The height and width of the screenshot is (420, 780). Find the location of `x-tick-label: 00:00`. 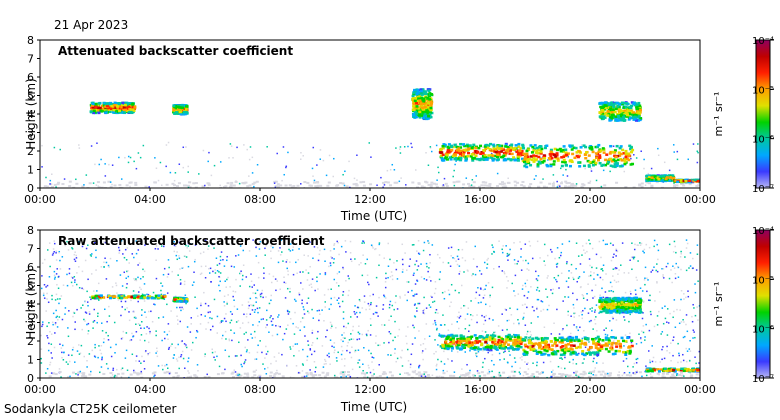

x-tick-label: 00:00 is located at coordinates (700, 199).